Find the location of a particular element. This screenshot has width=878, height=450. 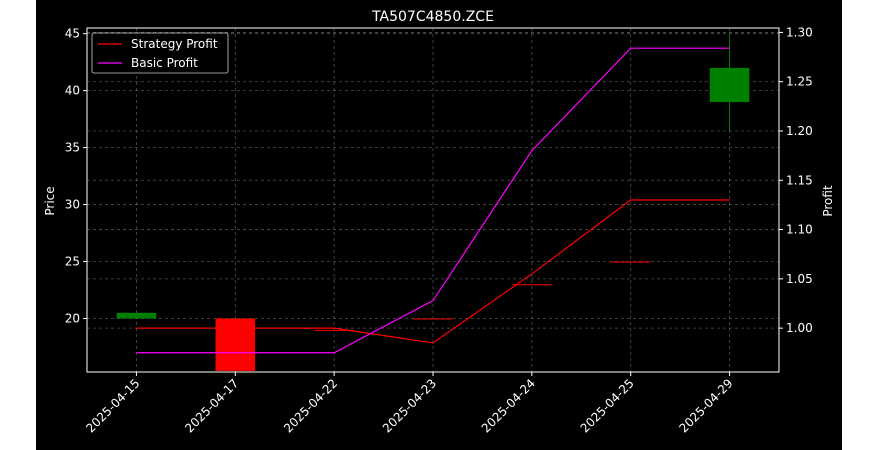

x-tick-label: 2025-04-24 is located at coordinates (508, 405).